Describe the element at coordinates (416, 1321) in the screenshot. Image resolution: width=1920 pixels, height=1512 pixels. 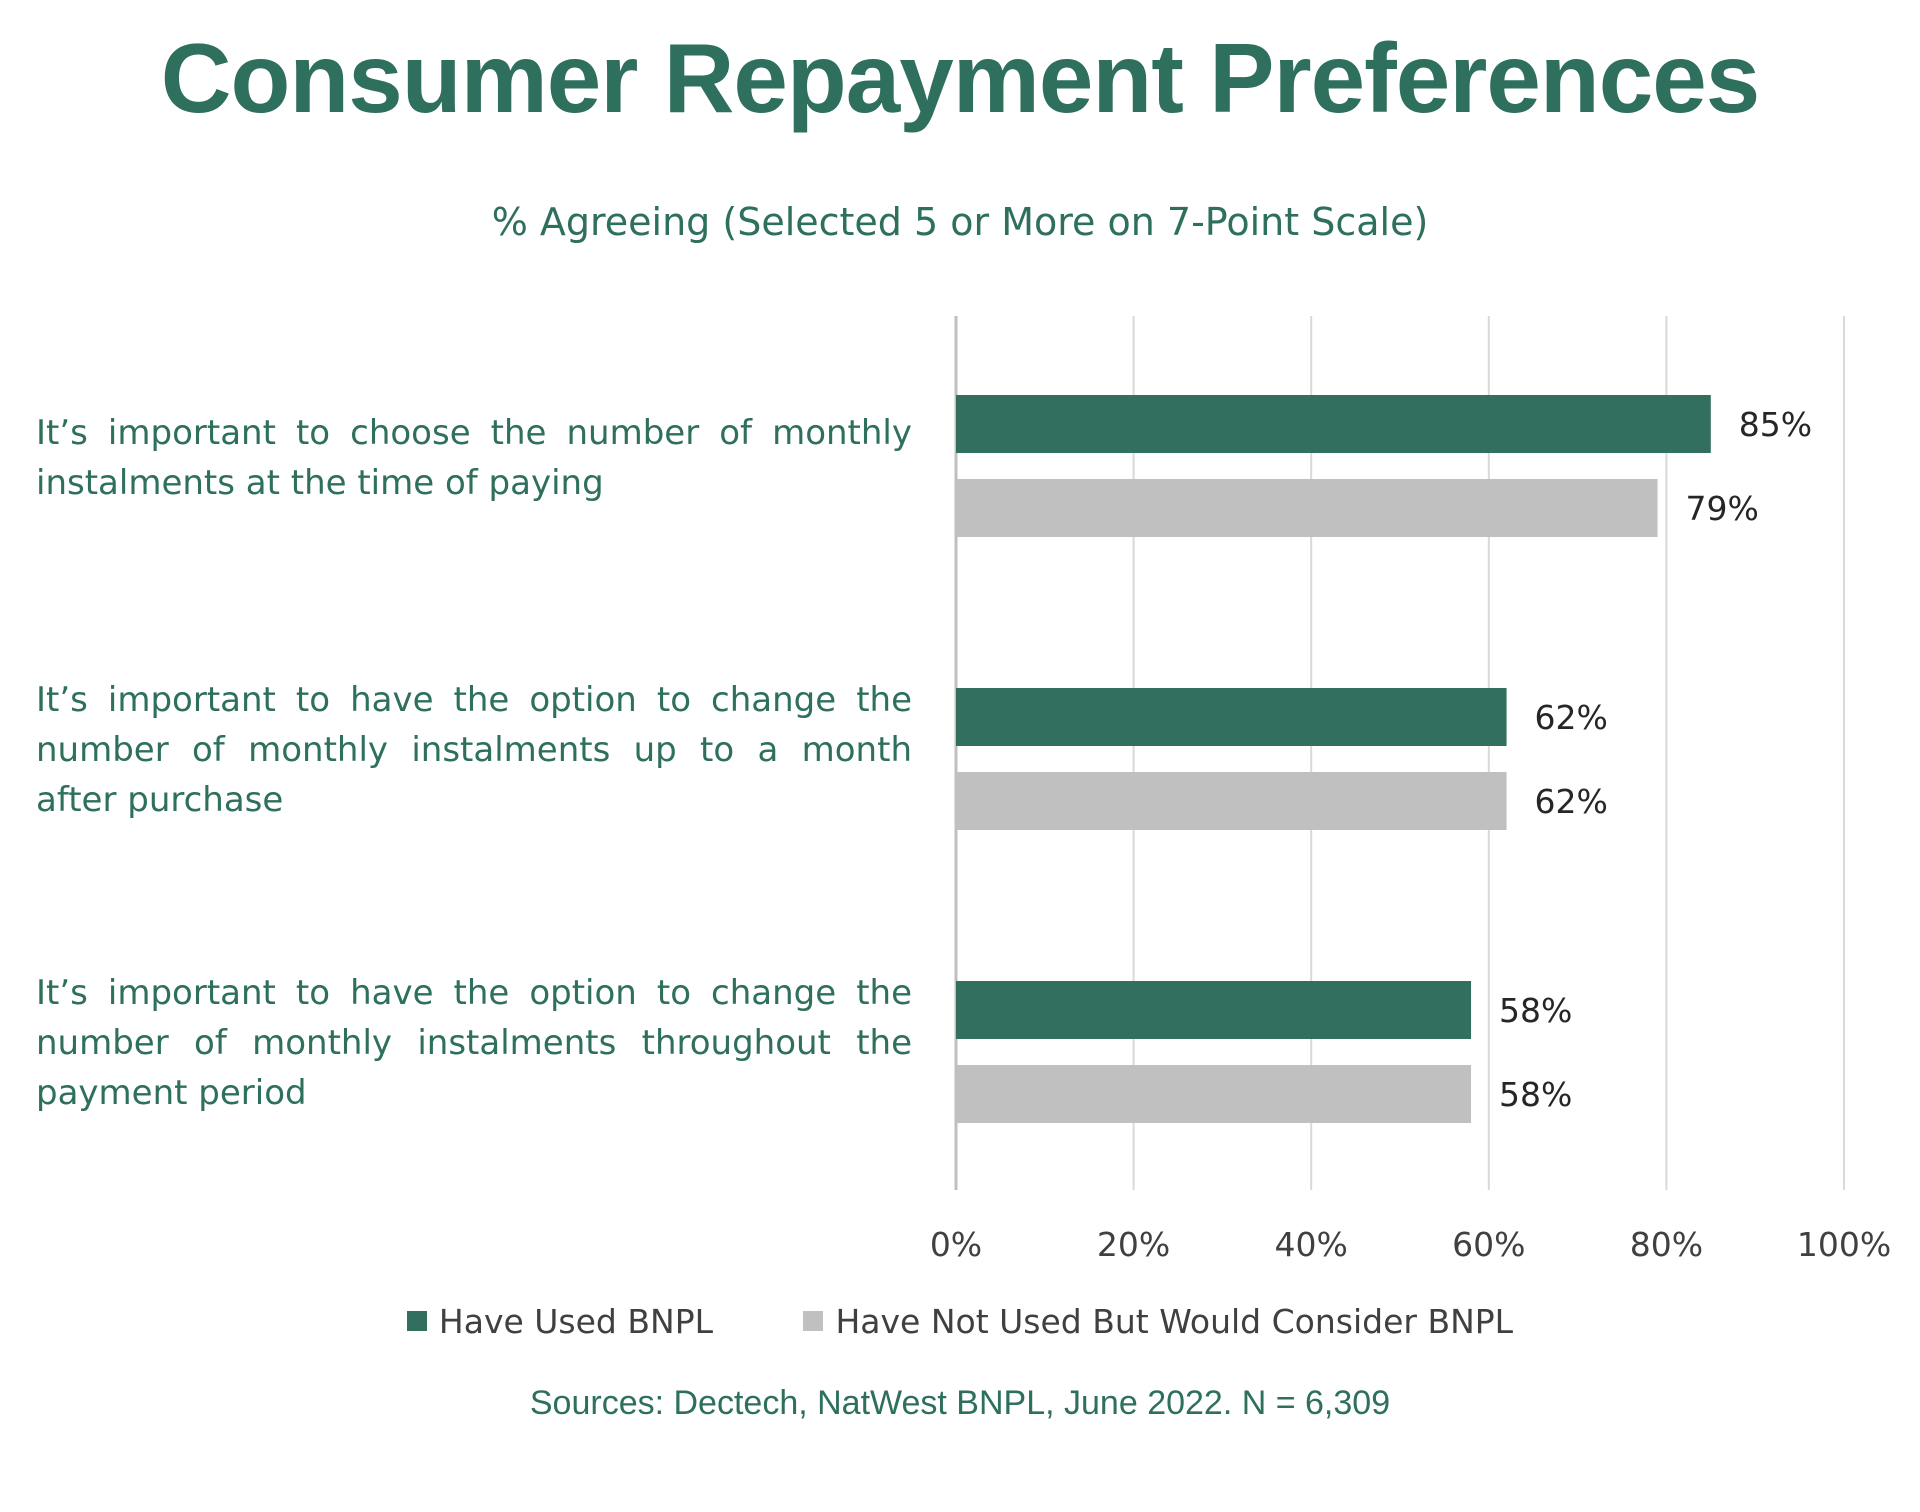
I see `legend-swatch-have-used` at that location.